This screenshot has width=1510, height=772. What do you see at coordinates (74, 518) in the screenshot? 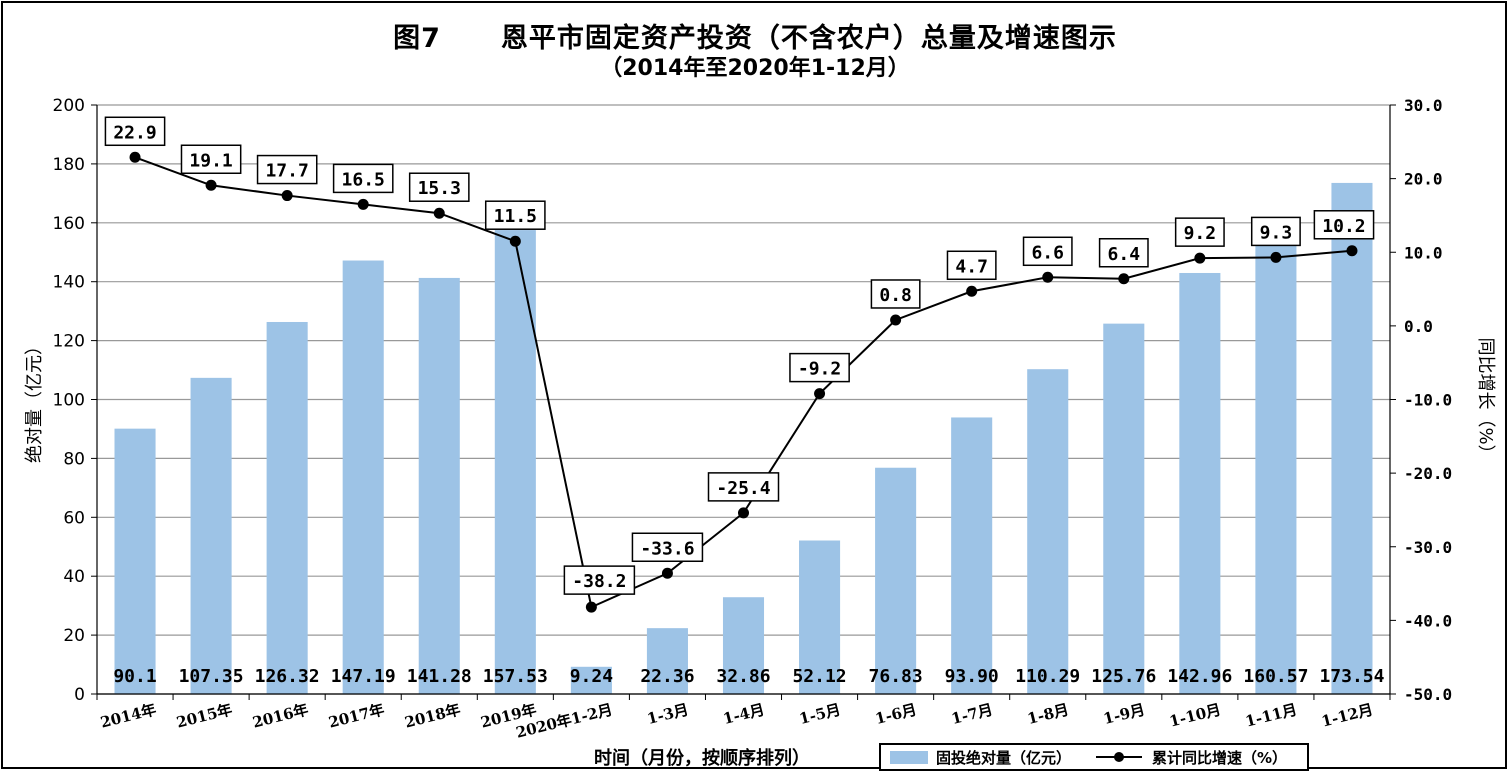
I see `y-left-tick-label: 60` at bounding box center [74, 518].